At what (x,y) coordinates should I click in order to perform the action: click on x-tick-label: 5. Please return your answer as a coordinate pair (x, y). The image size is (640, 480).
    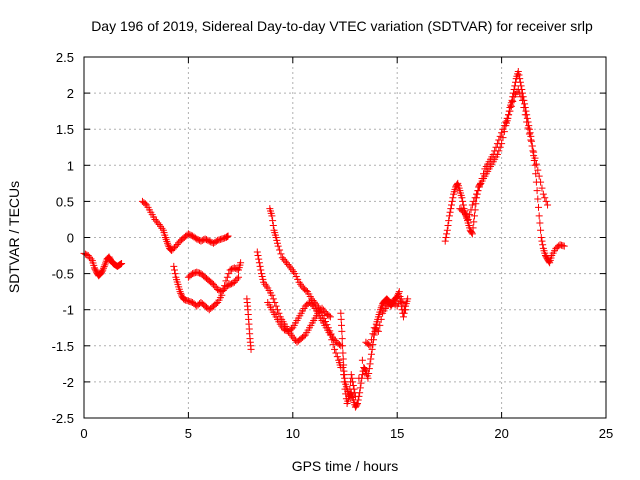
    Looking at the image, I should click on (188, 433).